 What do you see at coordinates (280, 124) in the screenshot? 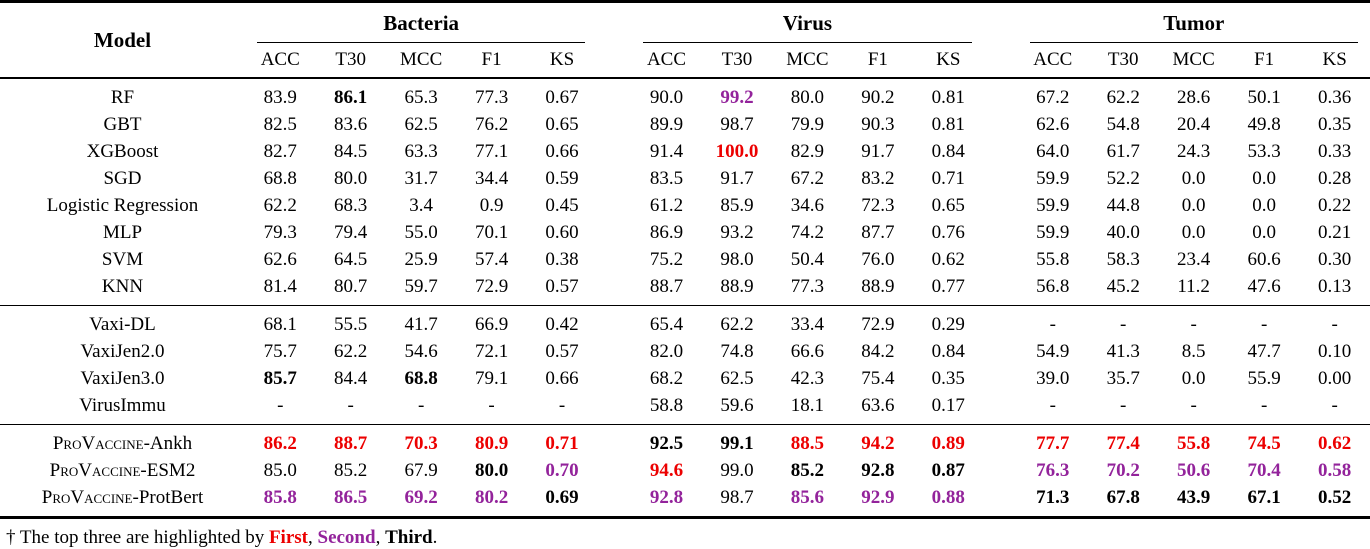
I see `metric-cell: 82.5` at bounding box center [280, 124].